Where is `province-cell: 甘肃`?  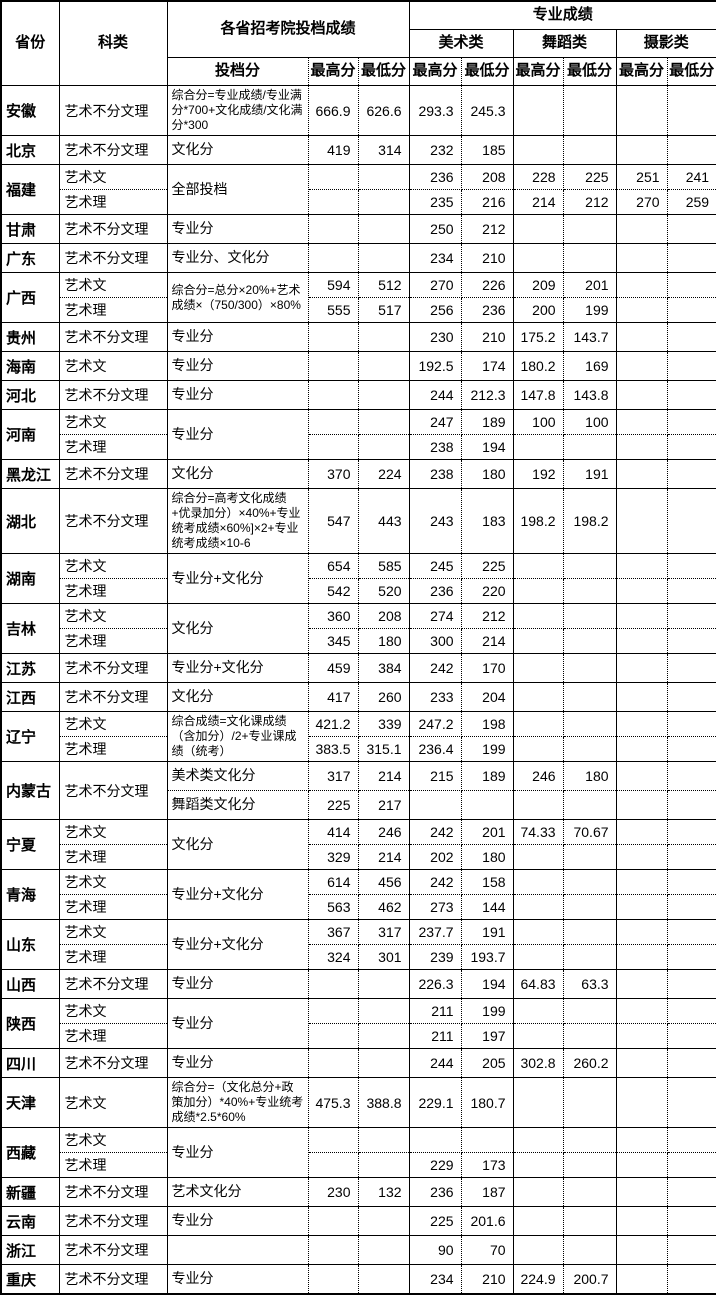
province-cell: 甘肃 is located at coordinates (30, 229).